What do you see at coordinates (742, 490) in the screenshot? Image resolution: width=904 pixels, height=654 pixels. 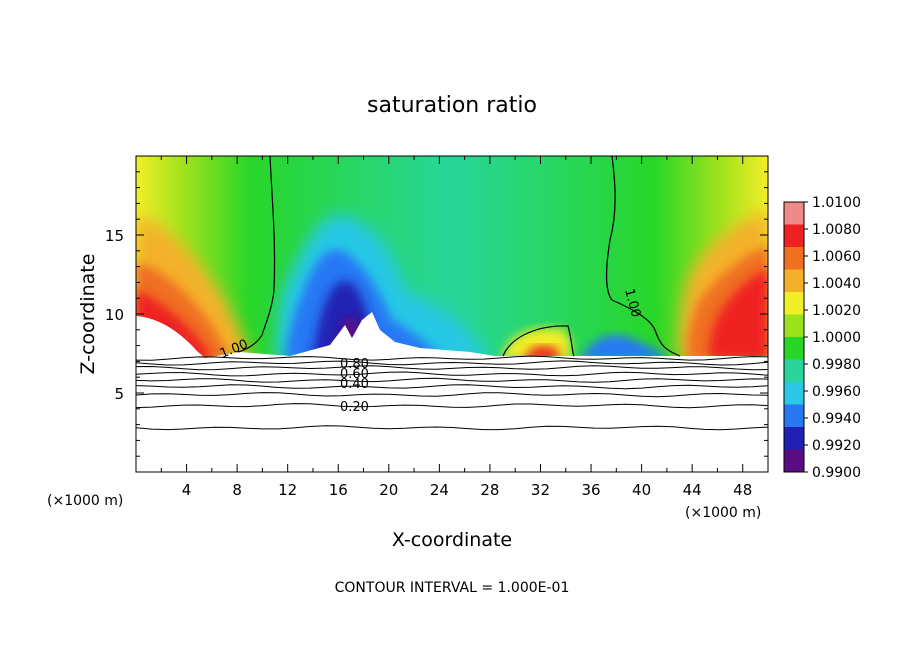 I see `x-tick-label: 48` at bounding box center [742, 490].